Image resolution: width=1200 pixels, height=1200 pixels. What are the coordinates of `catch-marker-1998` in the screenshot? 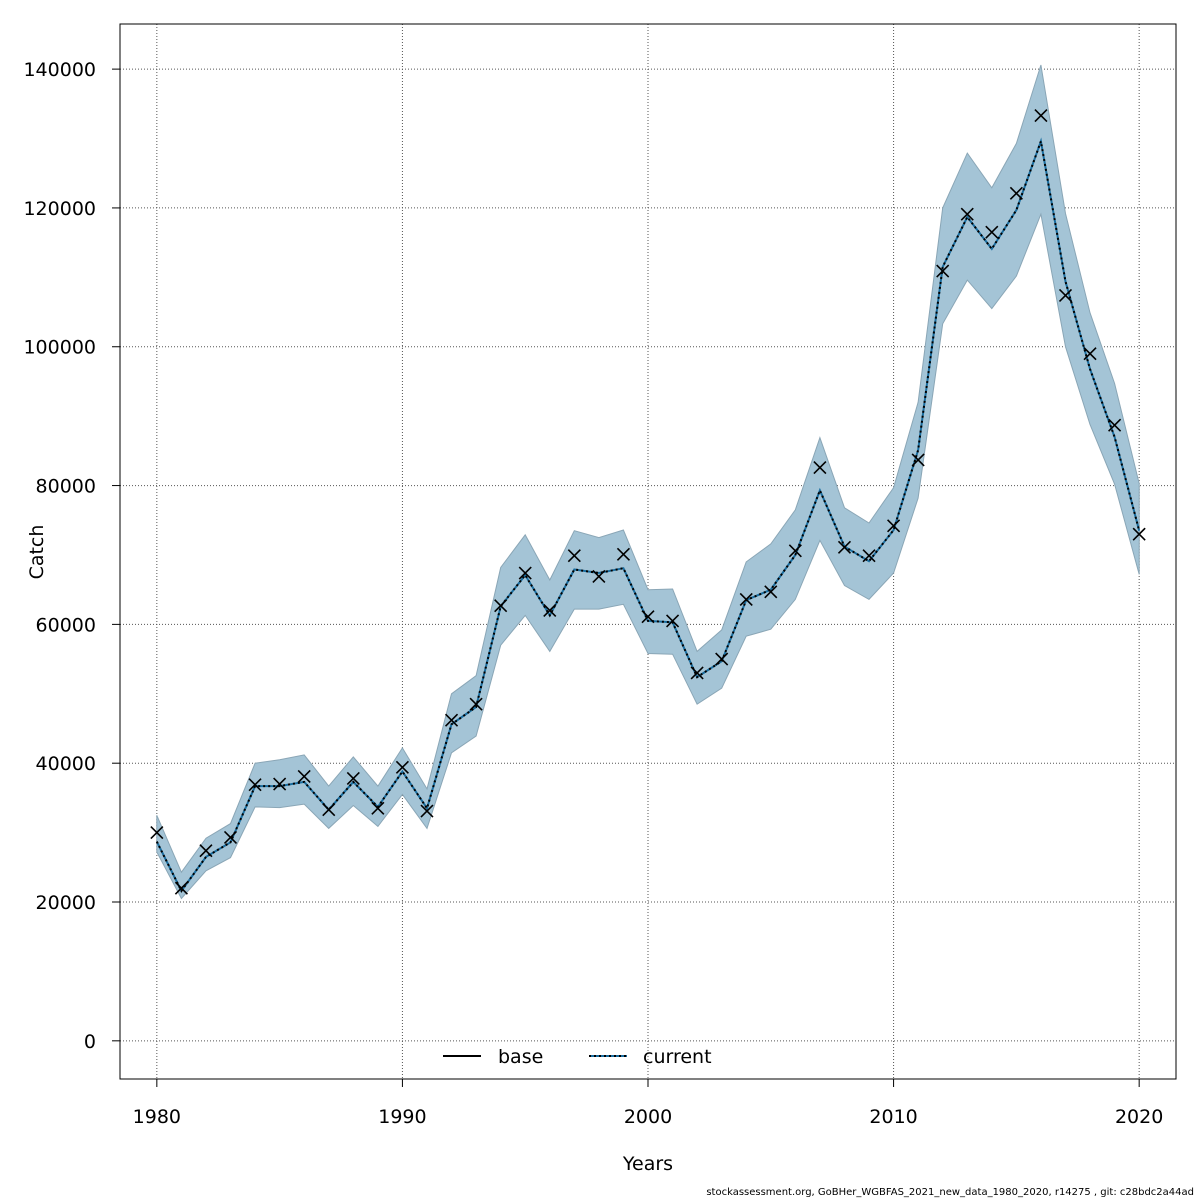 It's located at (599, 576).